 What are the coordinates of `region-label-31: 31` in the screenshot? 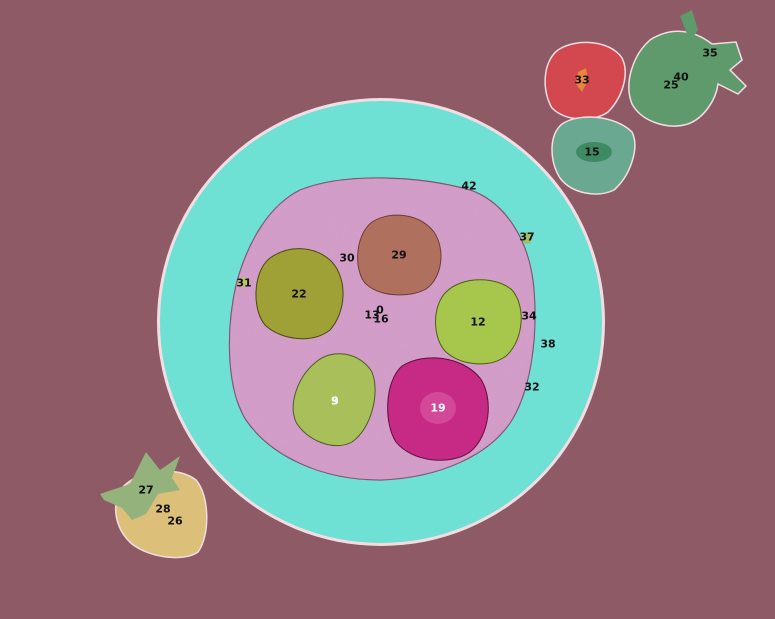 It's located at (244, 283).